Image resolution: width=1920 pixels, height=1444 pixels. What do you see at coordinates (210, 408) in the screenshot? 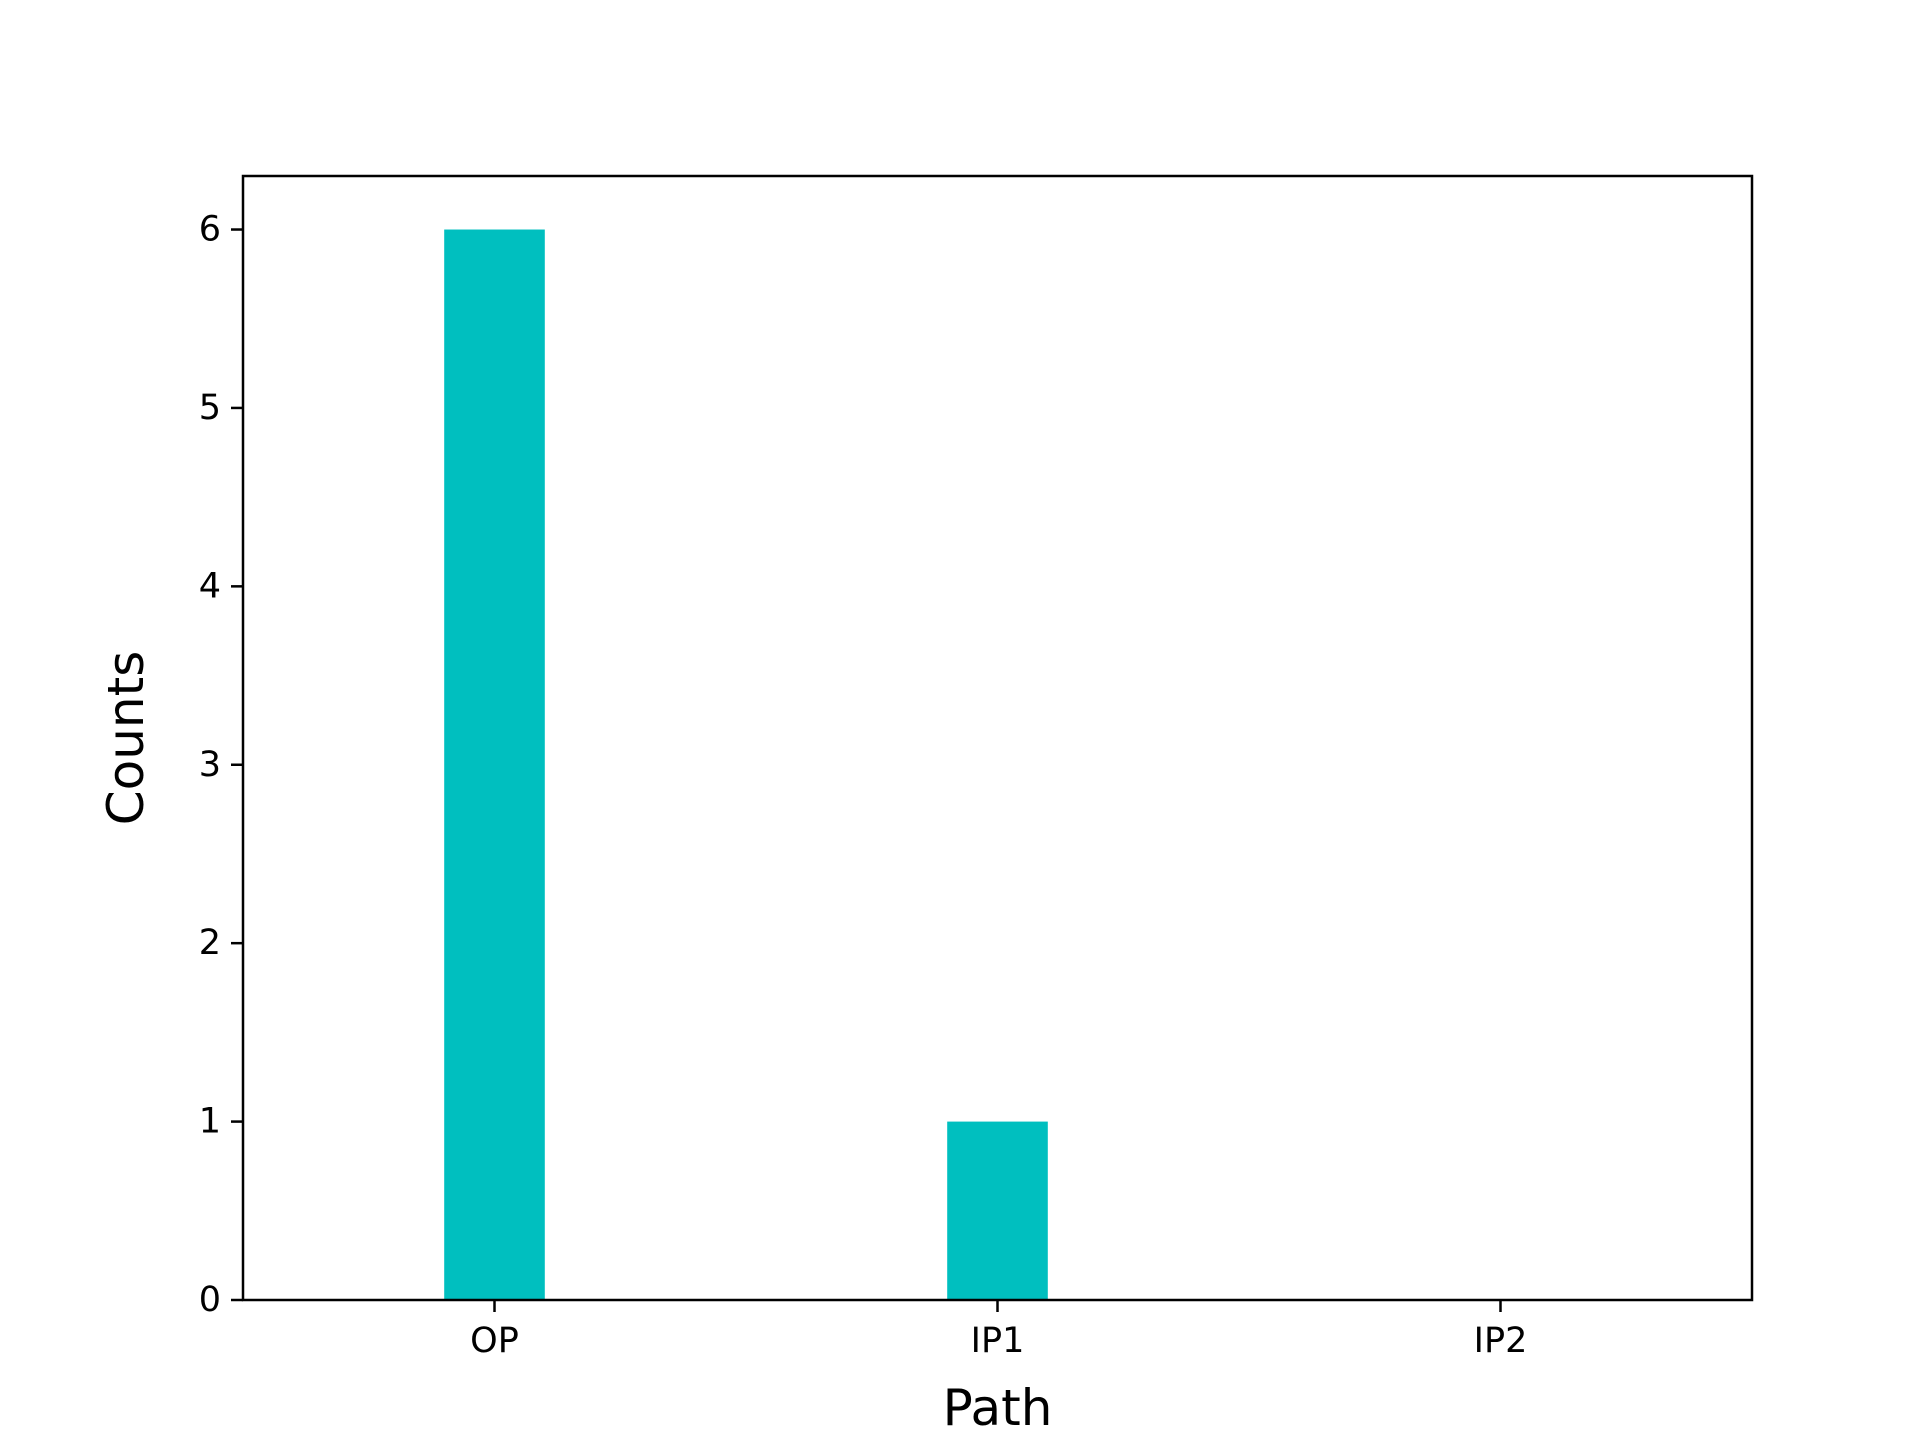
I see `y-tick-label: 5` at bounding box center [210, 408].